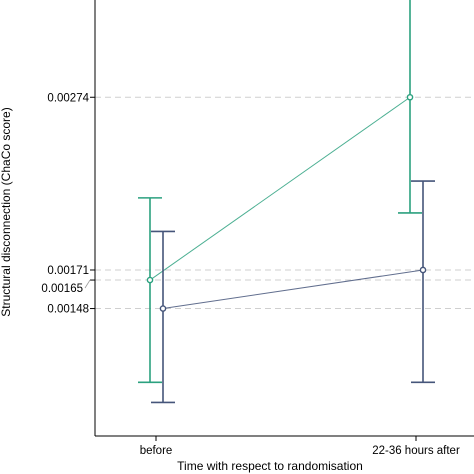  I want to click on y-tick-label: 0.00165, so click(62, 289).